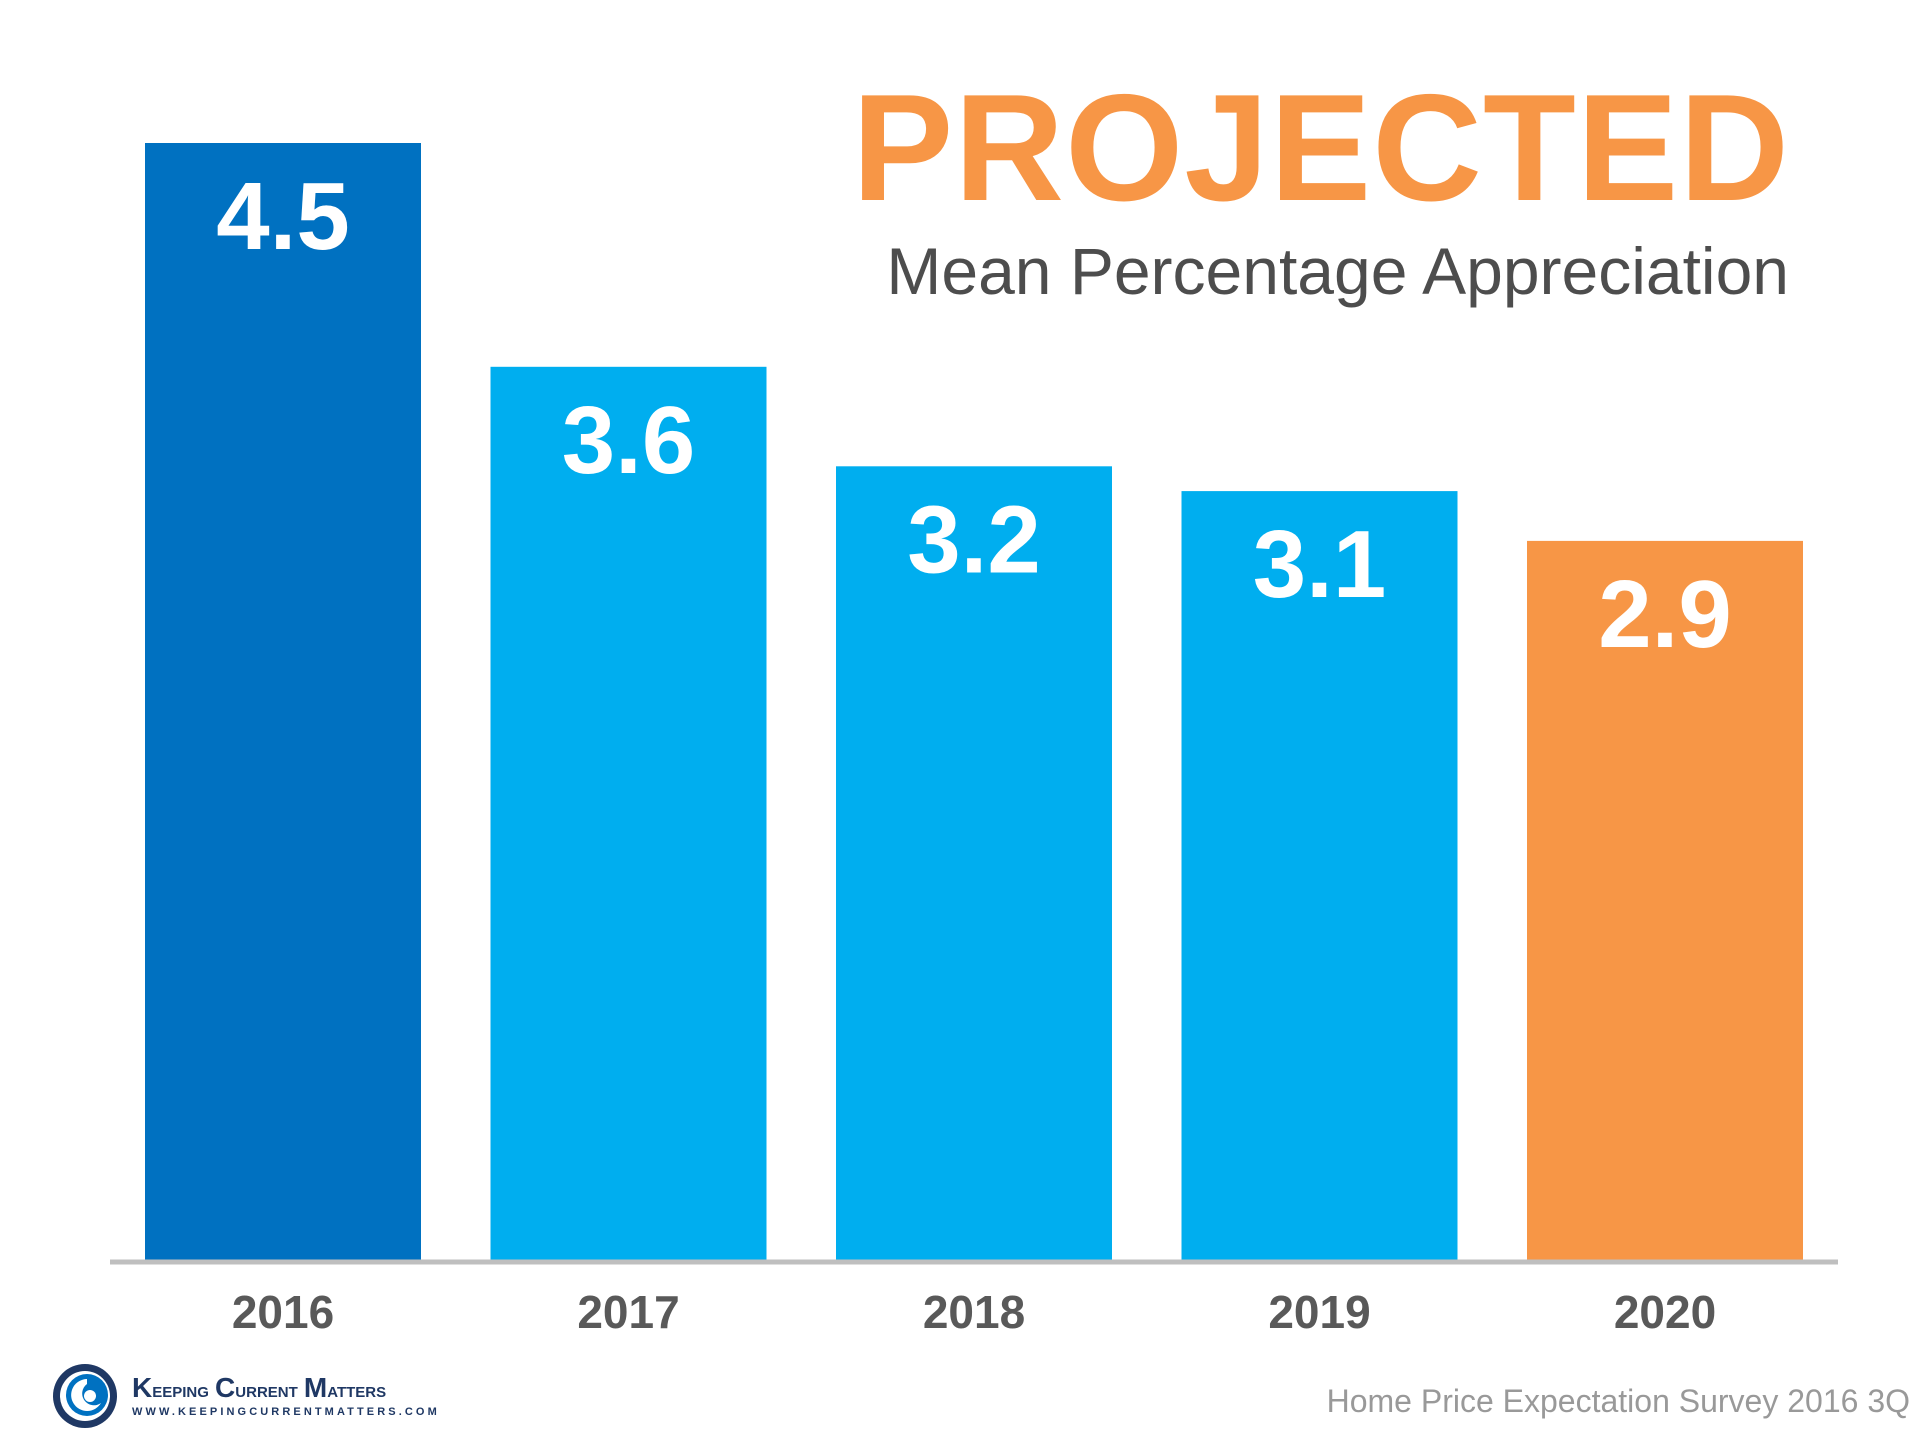 The image size is (1920, 1440). Describe the element at coordinates (1665, 1312) in the screenshot. I see `x-tick-label-2020: 2020` at that location.